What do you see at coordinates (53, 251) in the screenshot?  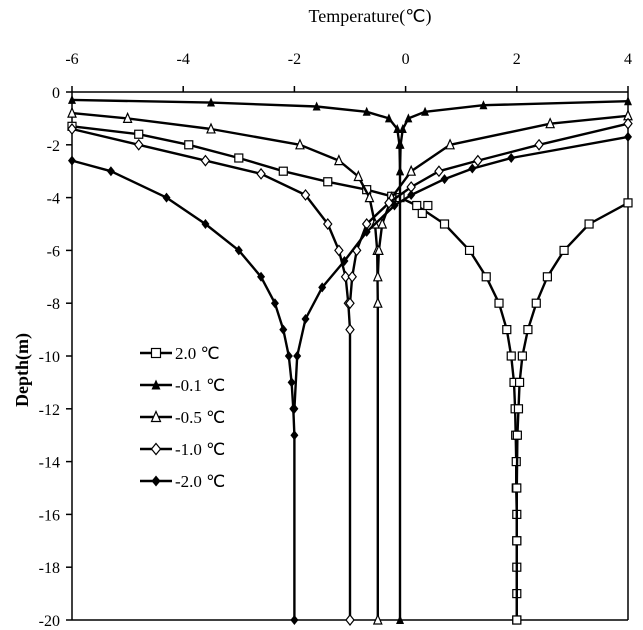 I see `y-tick-label: -6` at bounding box center [53, 251].